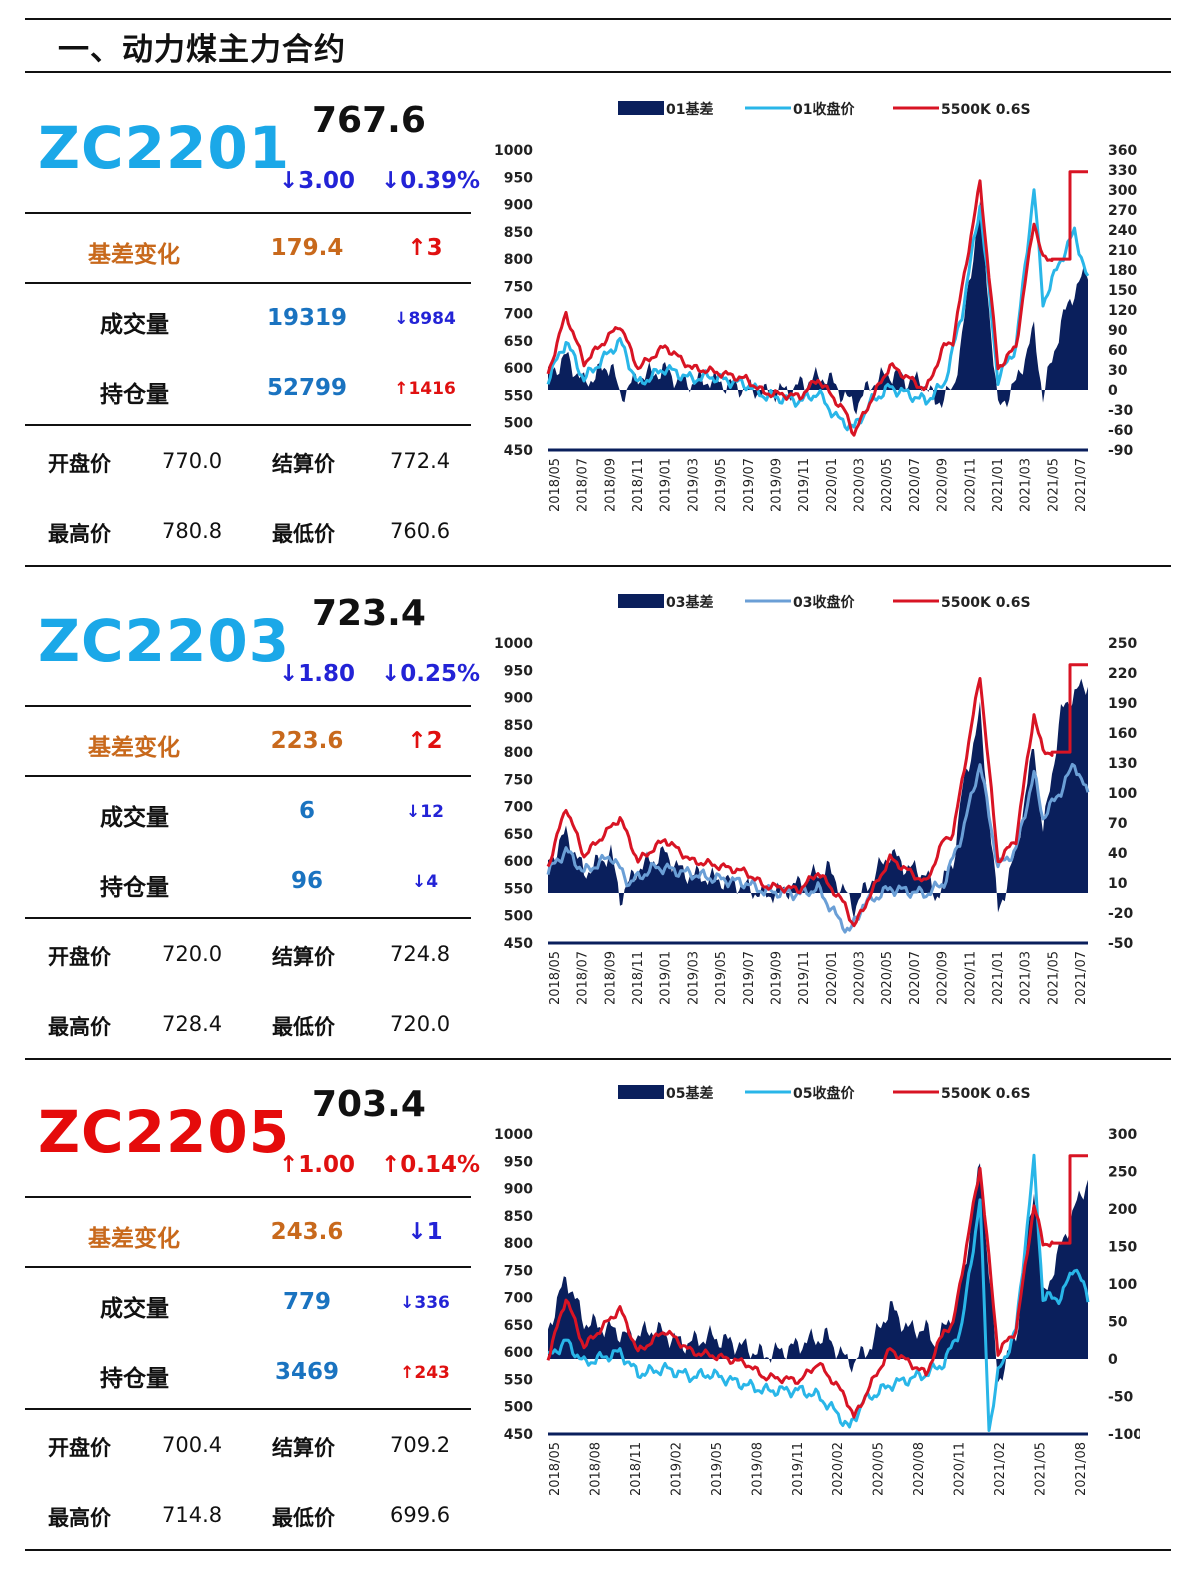 Image resolution: width=1200 pixels, height=1587 pixels. Describe the element at coordinates (1122, 291) in the screenshot. I see `y-right-tick: 150` at that location.